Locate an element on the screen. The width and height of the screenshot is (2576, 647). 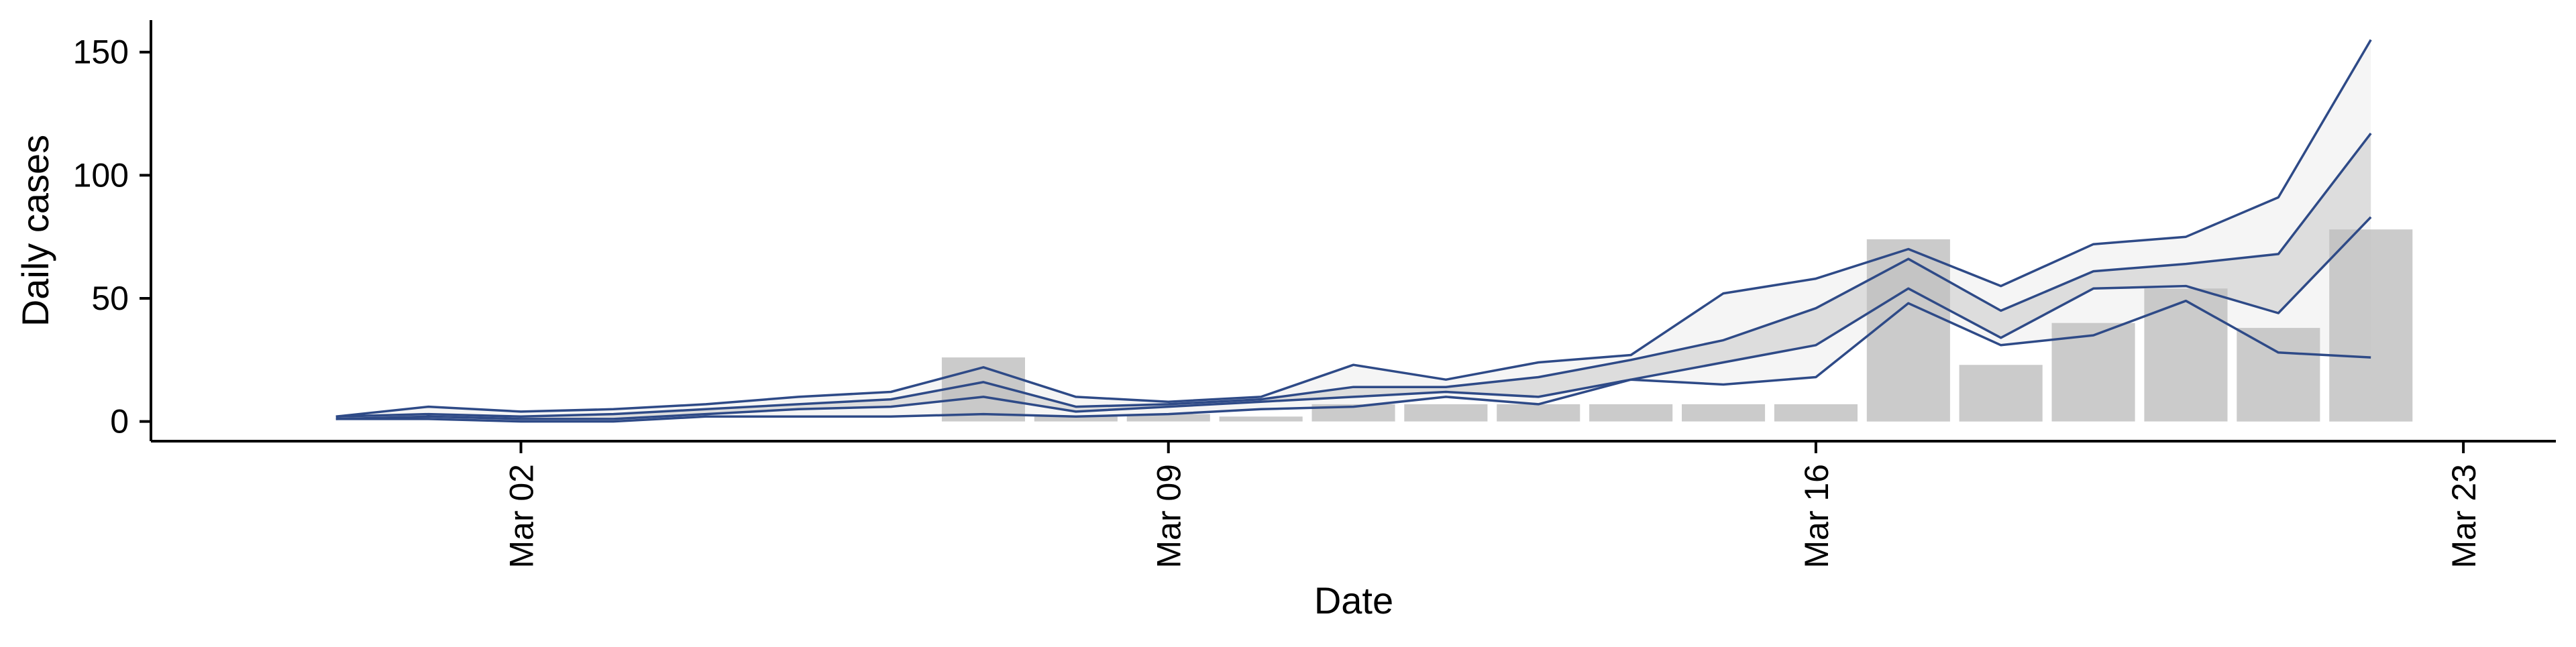
y-tick-label-150: 150 is located at coordinates (101, 53).